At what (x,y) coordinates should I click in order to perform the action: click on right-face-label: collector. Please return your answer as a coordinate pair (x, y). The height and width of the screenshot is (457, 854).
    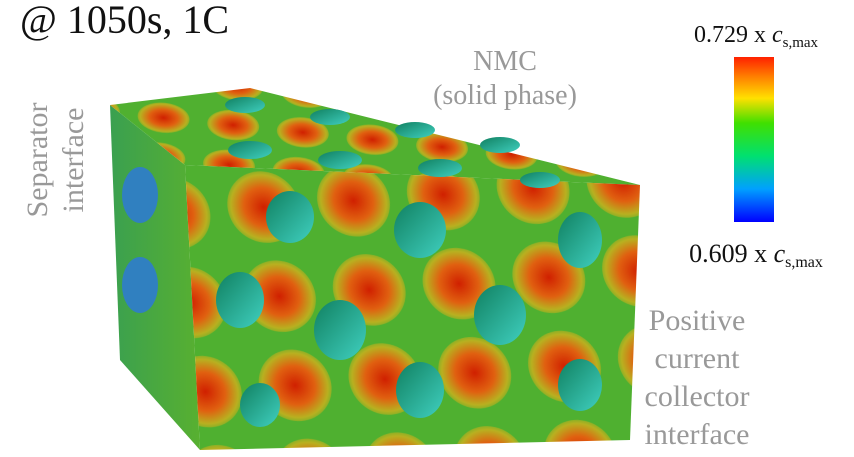
    Looking at the image, I should click on (697, 396).